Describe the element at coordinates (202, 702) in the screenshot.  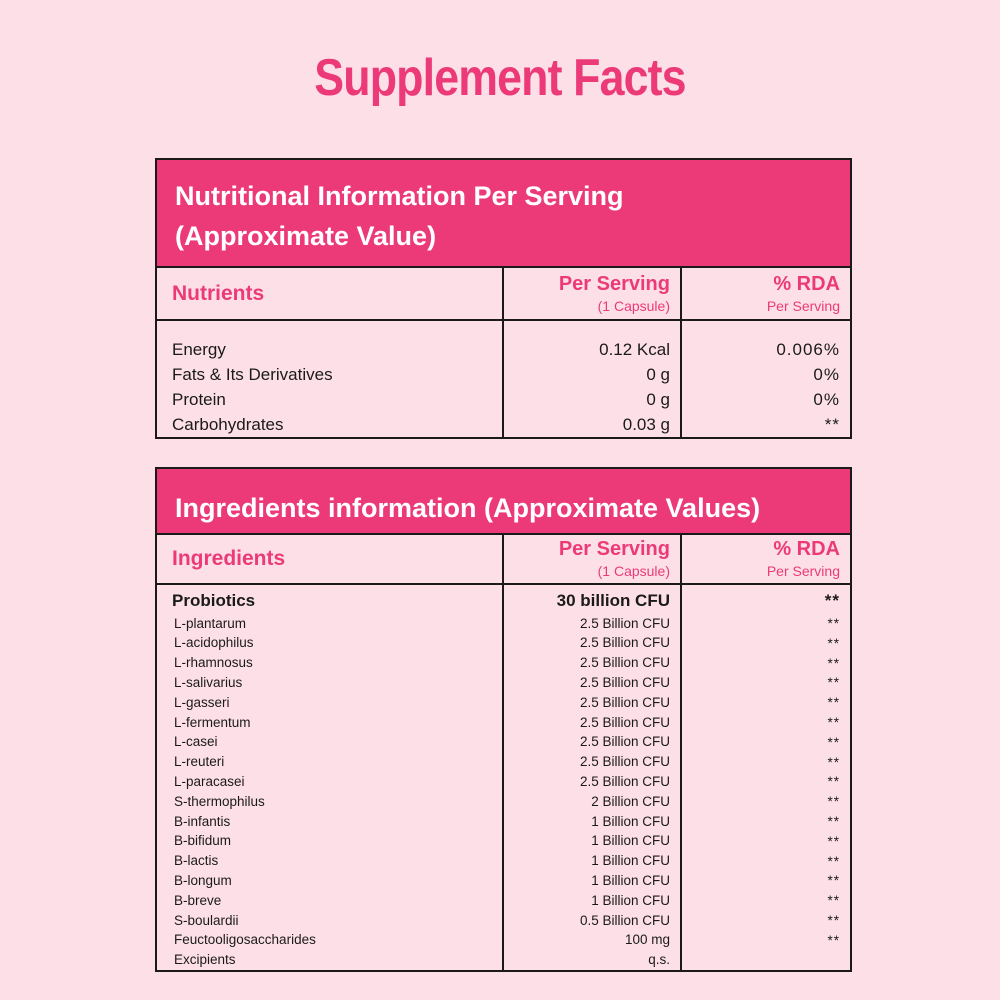
I see `row-name: L-gasseri` at that location.